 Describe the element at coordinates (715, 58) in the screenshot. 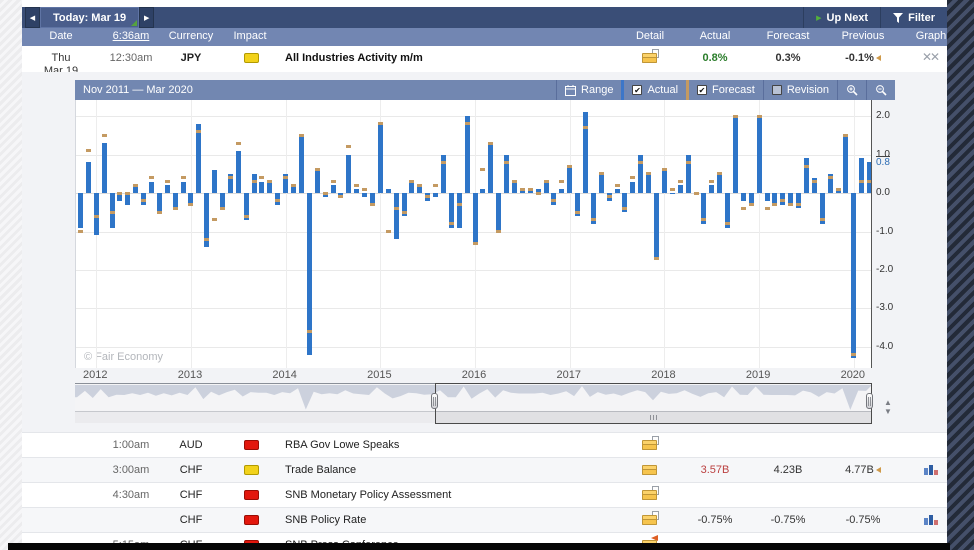

I see `actual-value: 0.8%` at that location.